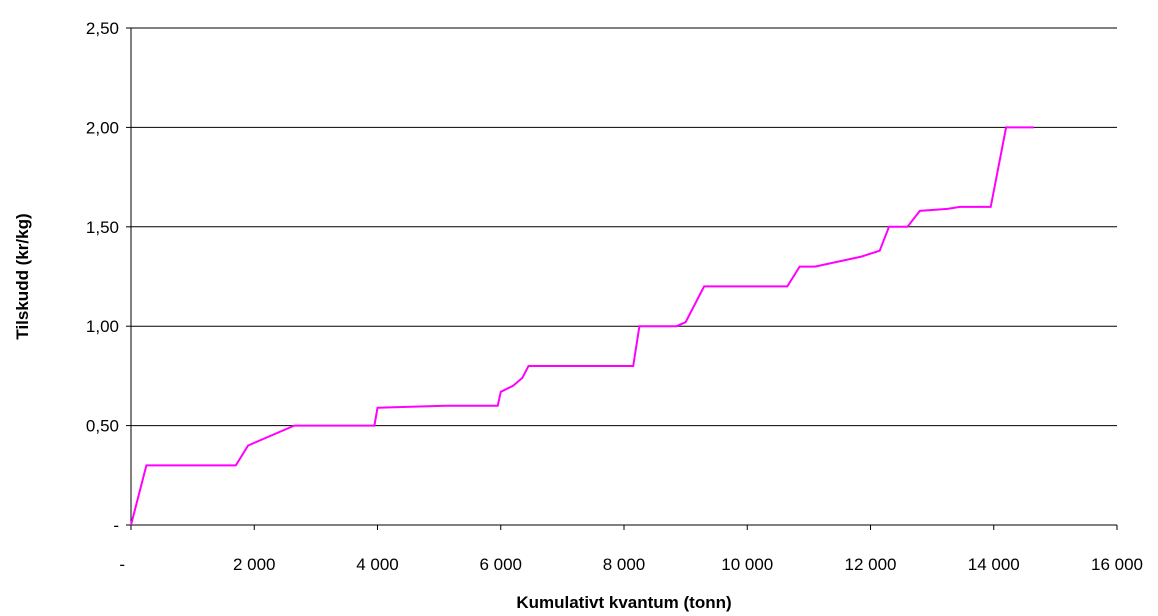 The image size is (1158, 616). Describe the element at coordinates (102, 326) in the screenshot. I see `y-tick-label-2: 1,00` at that location.